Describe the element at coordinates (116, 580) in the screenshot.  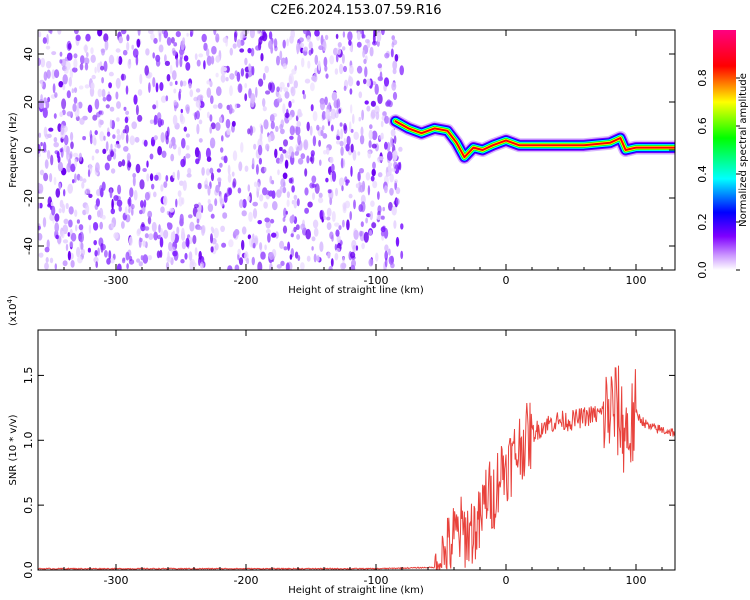
I see `x-tick-label: -300` at that location.